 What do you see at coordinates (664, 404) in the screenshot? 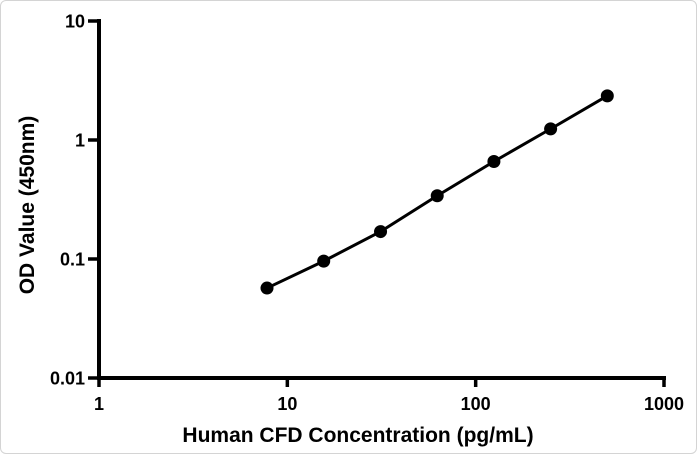
I see `x-tick-label: 1000` at bounding box center [664, 404].